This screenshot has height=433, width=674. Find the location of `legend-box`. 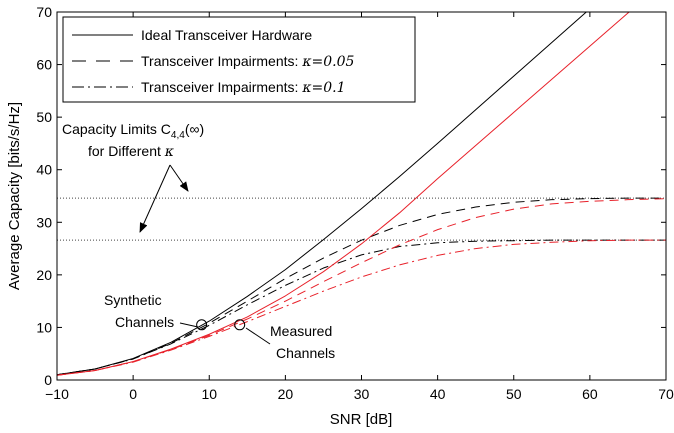

legend-box is located at coordinates (239, 59).